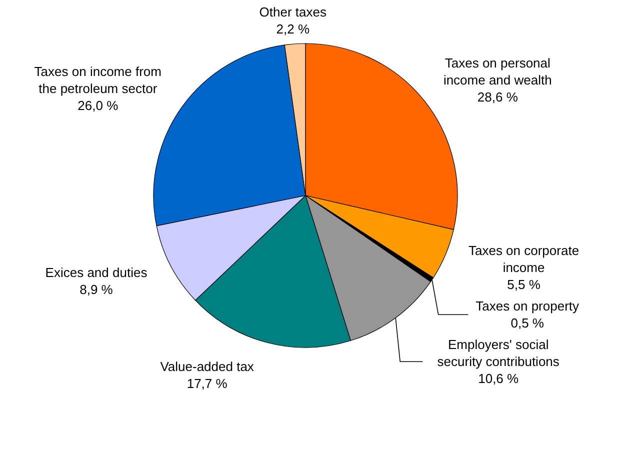 The height and width of the screenshot is (455, 619). I want to click on slice-label: Exices and duties, so click(96, 272).